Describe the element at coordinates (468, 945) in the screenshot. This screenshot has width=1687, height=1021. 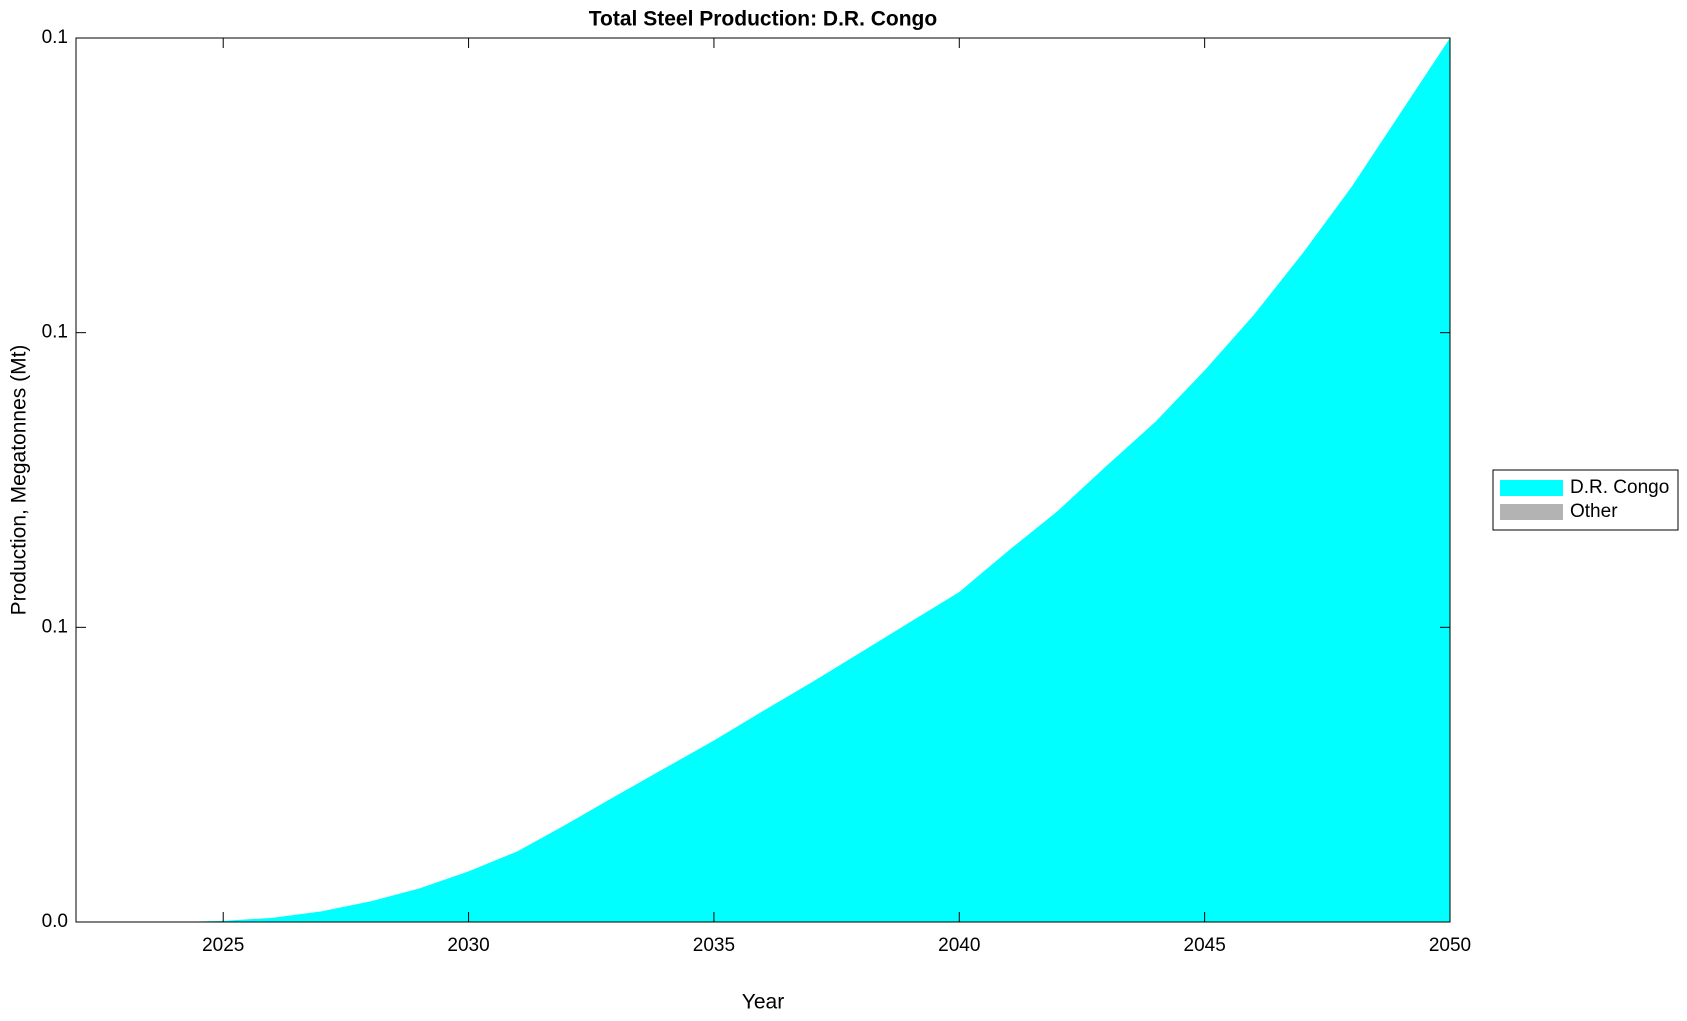
I see `x-tick-label: 2030` at that location.